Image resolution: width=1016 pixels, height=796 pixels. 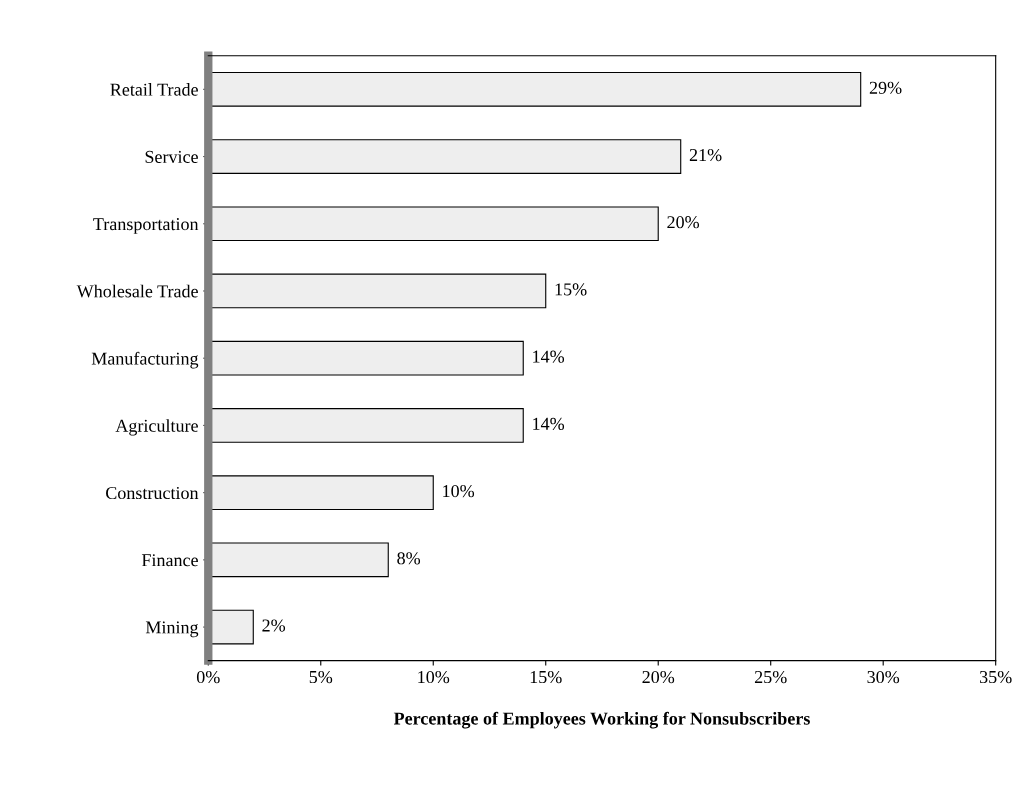 What do you see at coordinates (208, 677) in the screenshot?
I see `x-tick-label: 0%` at bounding box center [208, 677].